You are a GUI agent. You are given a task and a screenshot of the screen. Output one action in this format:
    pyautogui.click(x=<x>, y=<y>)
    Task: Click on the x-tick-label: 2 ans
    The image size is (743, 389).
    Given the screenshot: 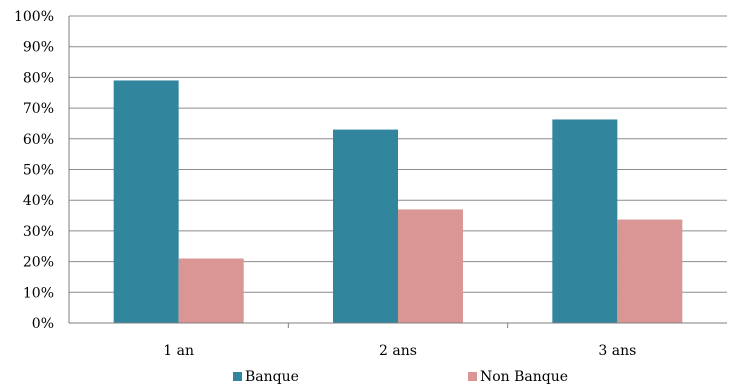 What is the action you would take?
    pyautogui.click(x=398, y=351)
    